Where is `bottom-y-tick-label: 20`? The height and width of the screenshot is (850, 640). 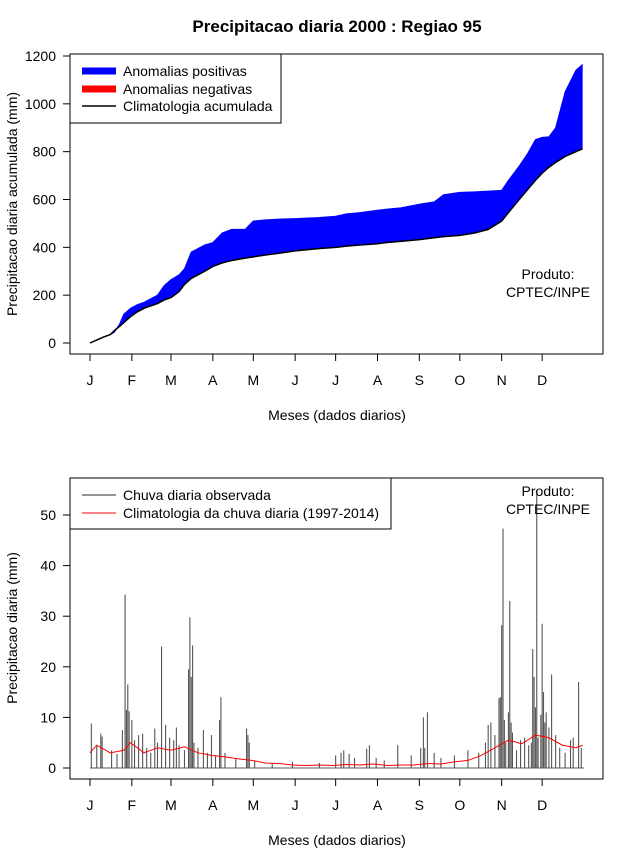 bottom-y-tick-label: 20 is located at coordinates (48, 667).